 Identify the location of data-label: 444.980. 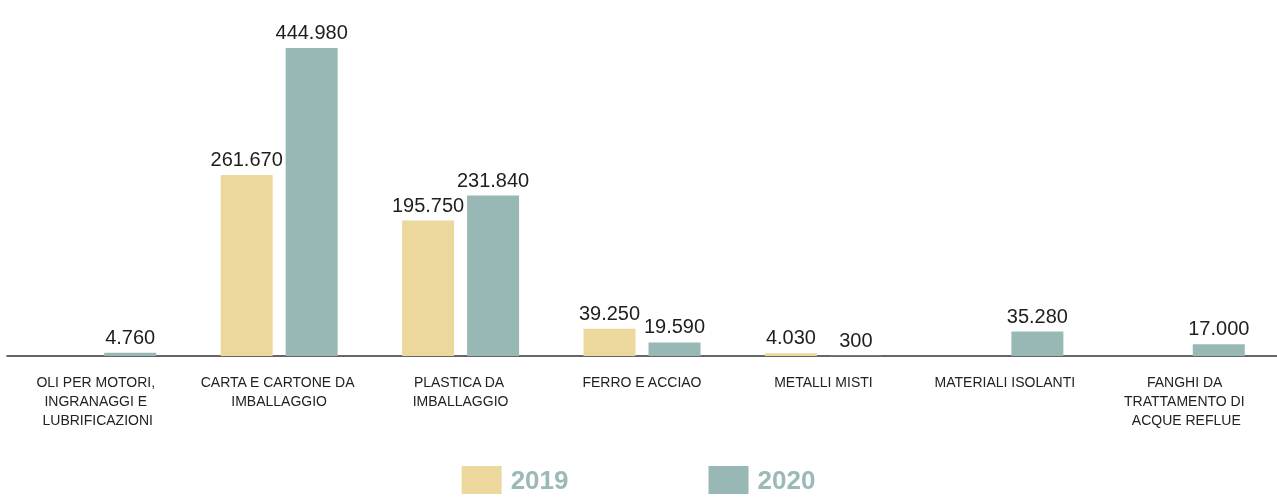
(311, 32).